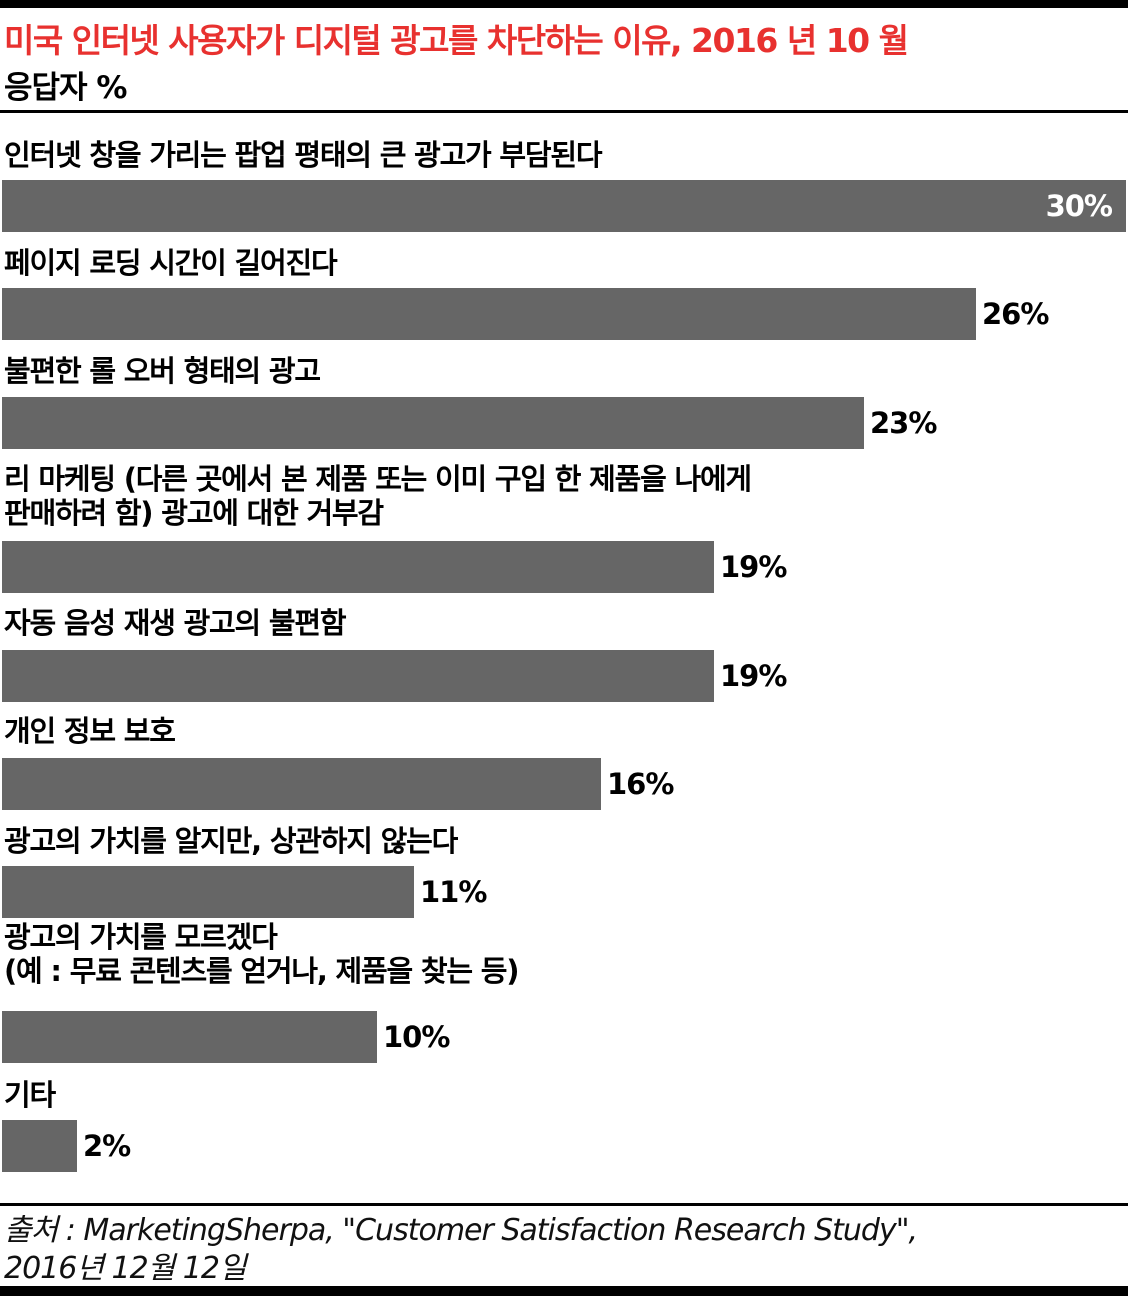  What do you see at coordinates (453, 892) in the screenshot?
I see `value-label: 11%` at bounding box center [453, 892].